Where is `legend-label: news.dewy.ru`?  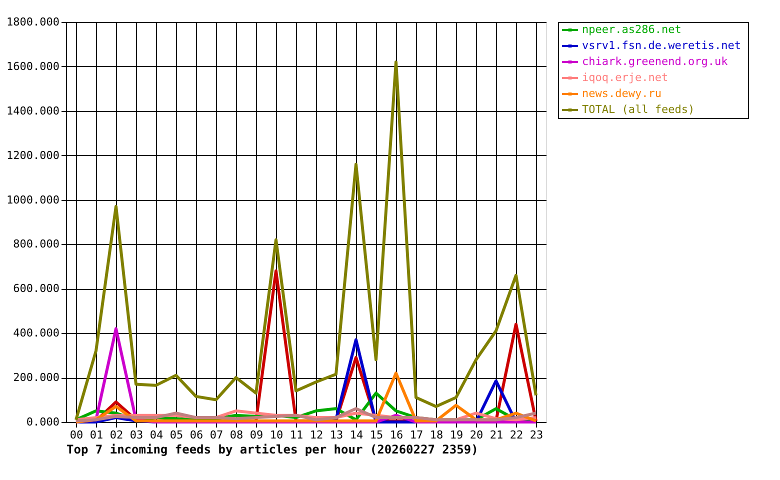
legend-label: news.dewy.ru is located at coordinates (622, 93).